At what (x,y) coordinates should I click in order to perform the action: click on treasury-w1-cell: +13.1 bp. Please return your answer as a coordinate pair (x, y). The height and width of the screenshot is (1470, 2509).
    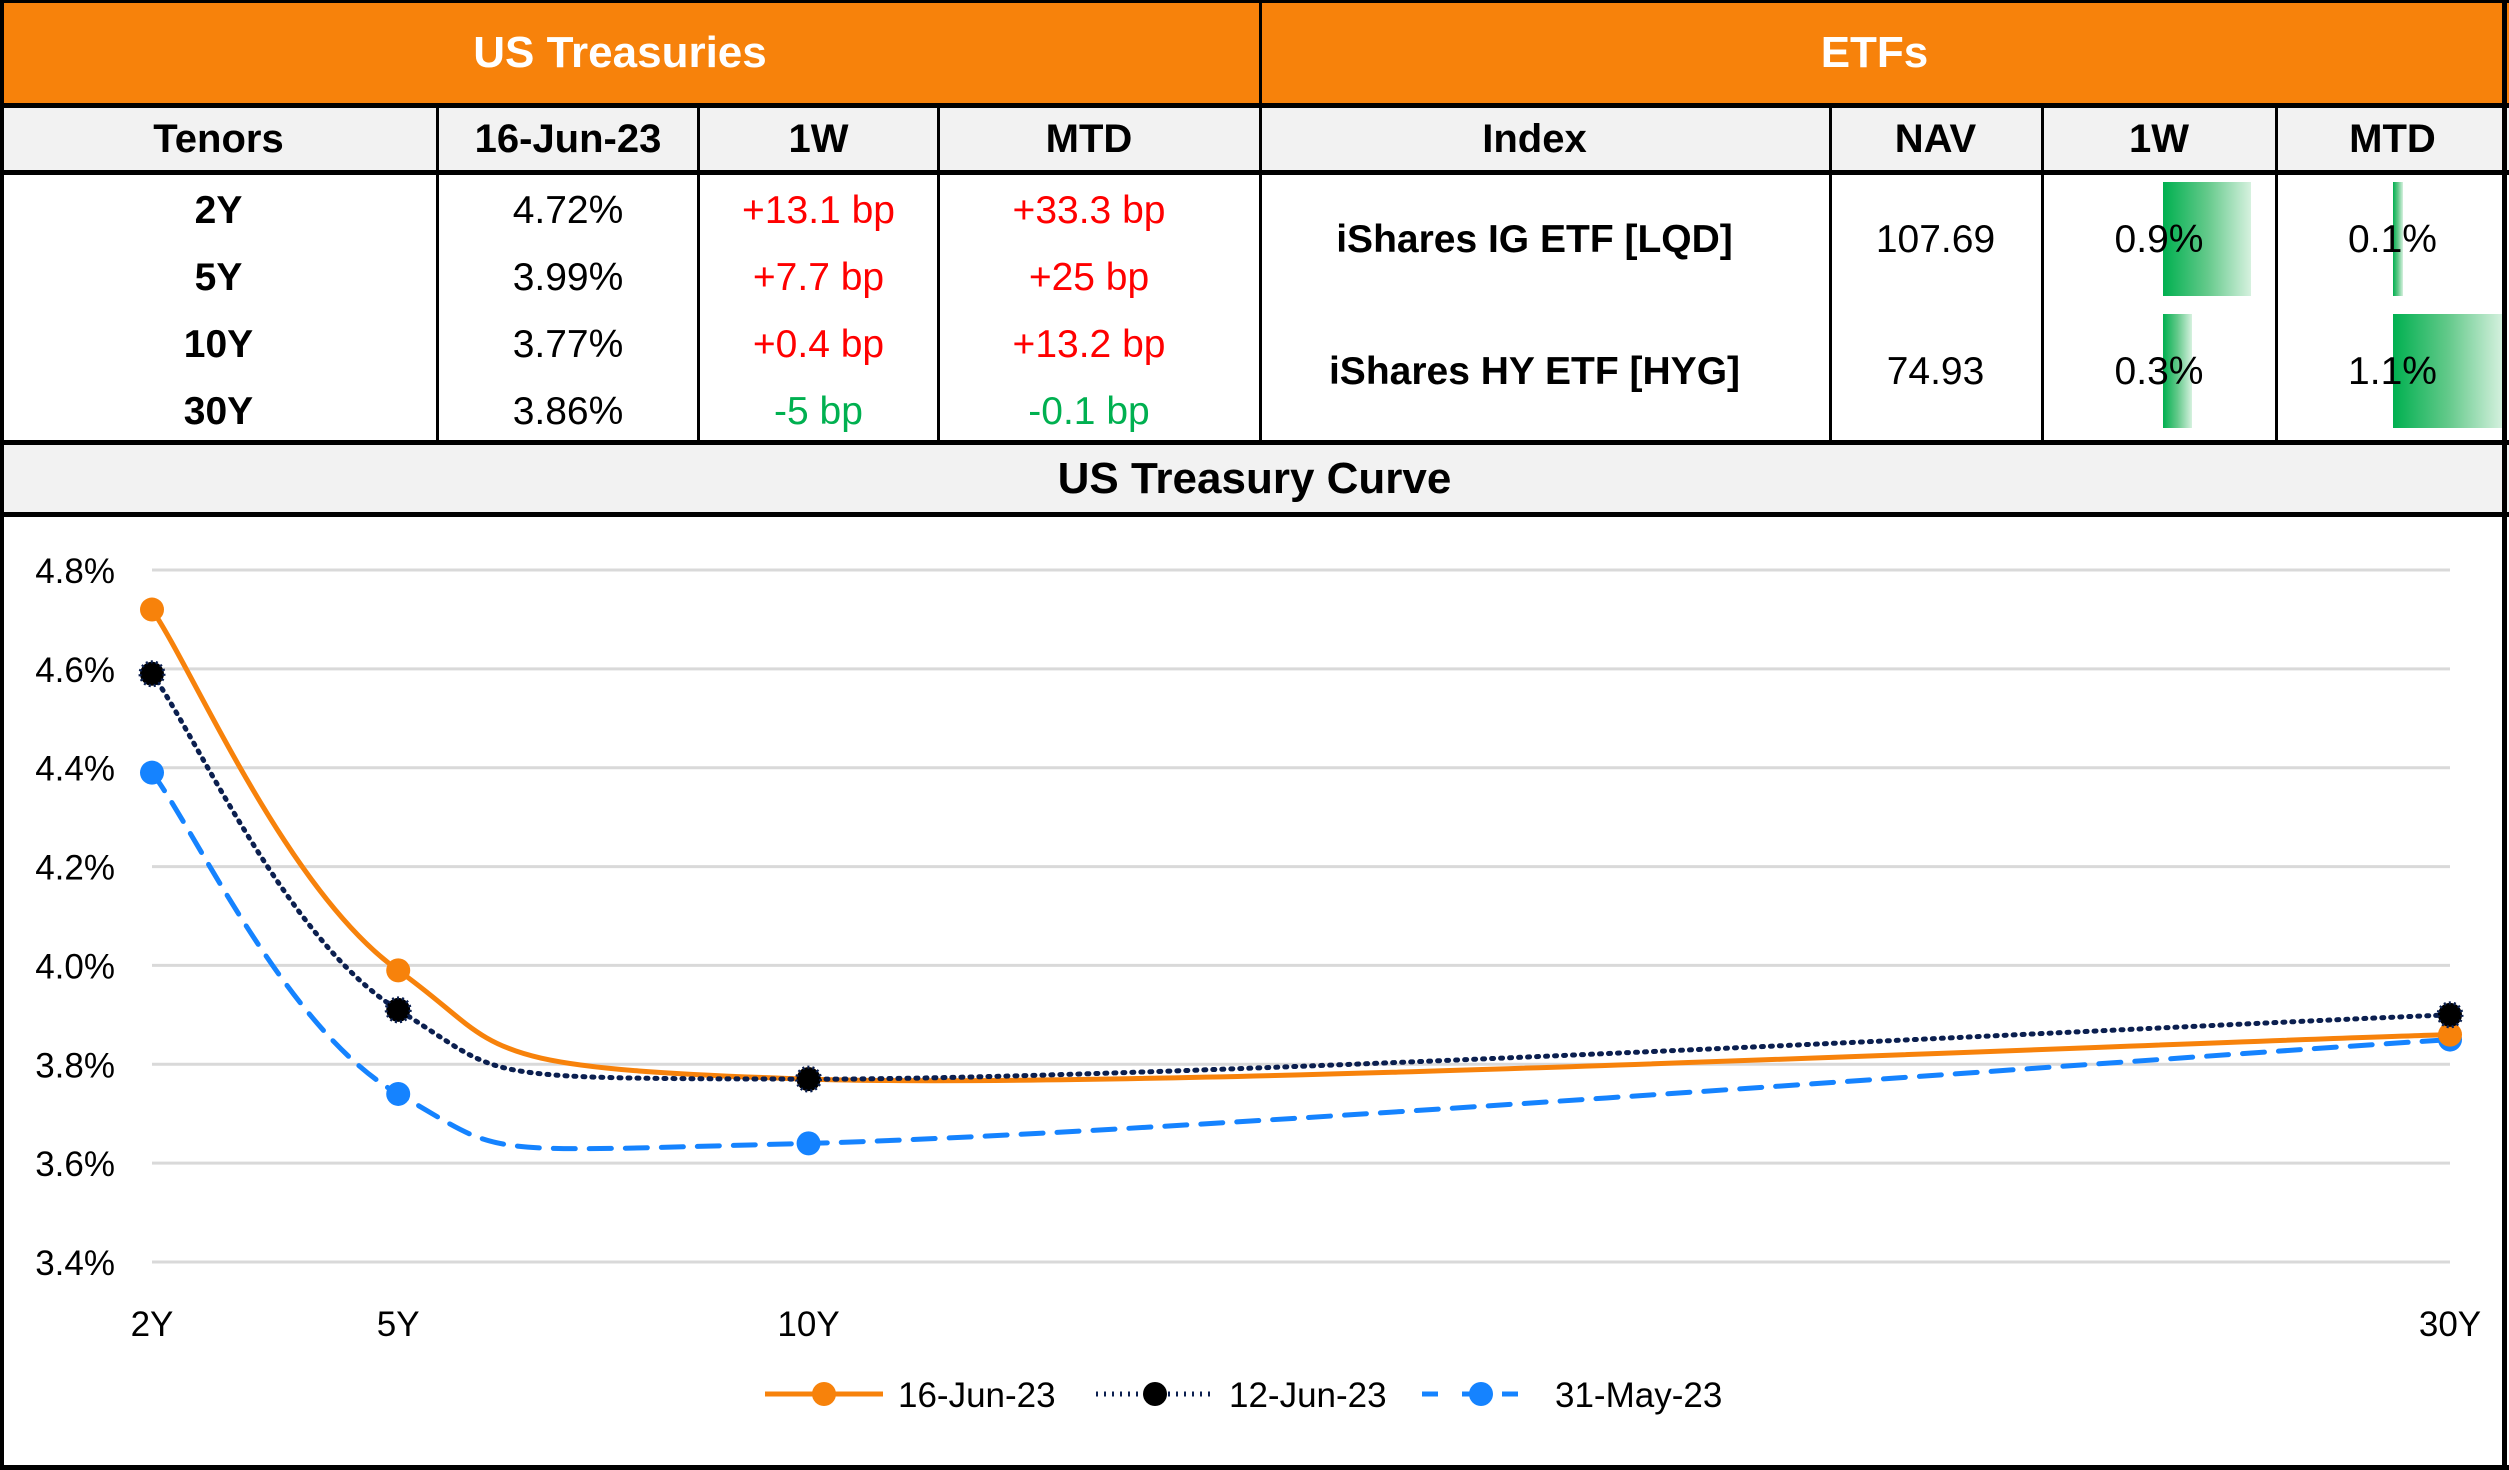
    Looking at the image, I should click on (818, 210).